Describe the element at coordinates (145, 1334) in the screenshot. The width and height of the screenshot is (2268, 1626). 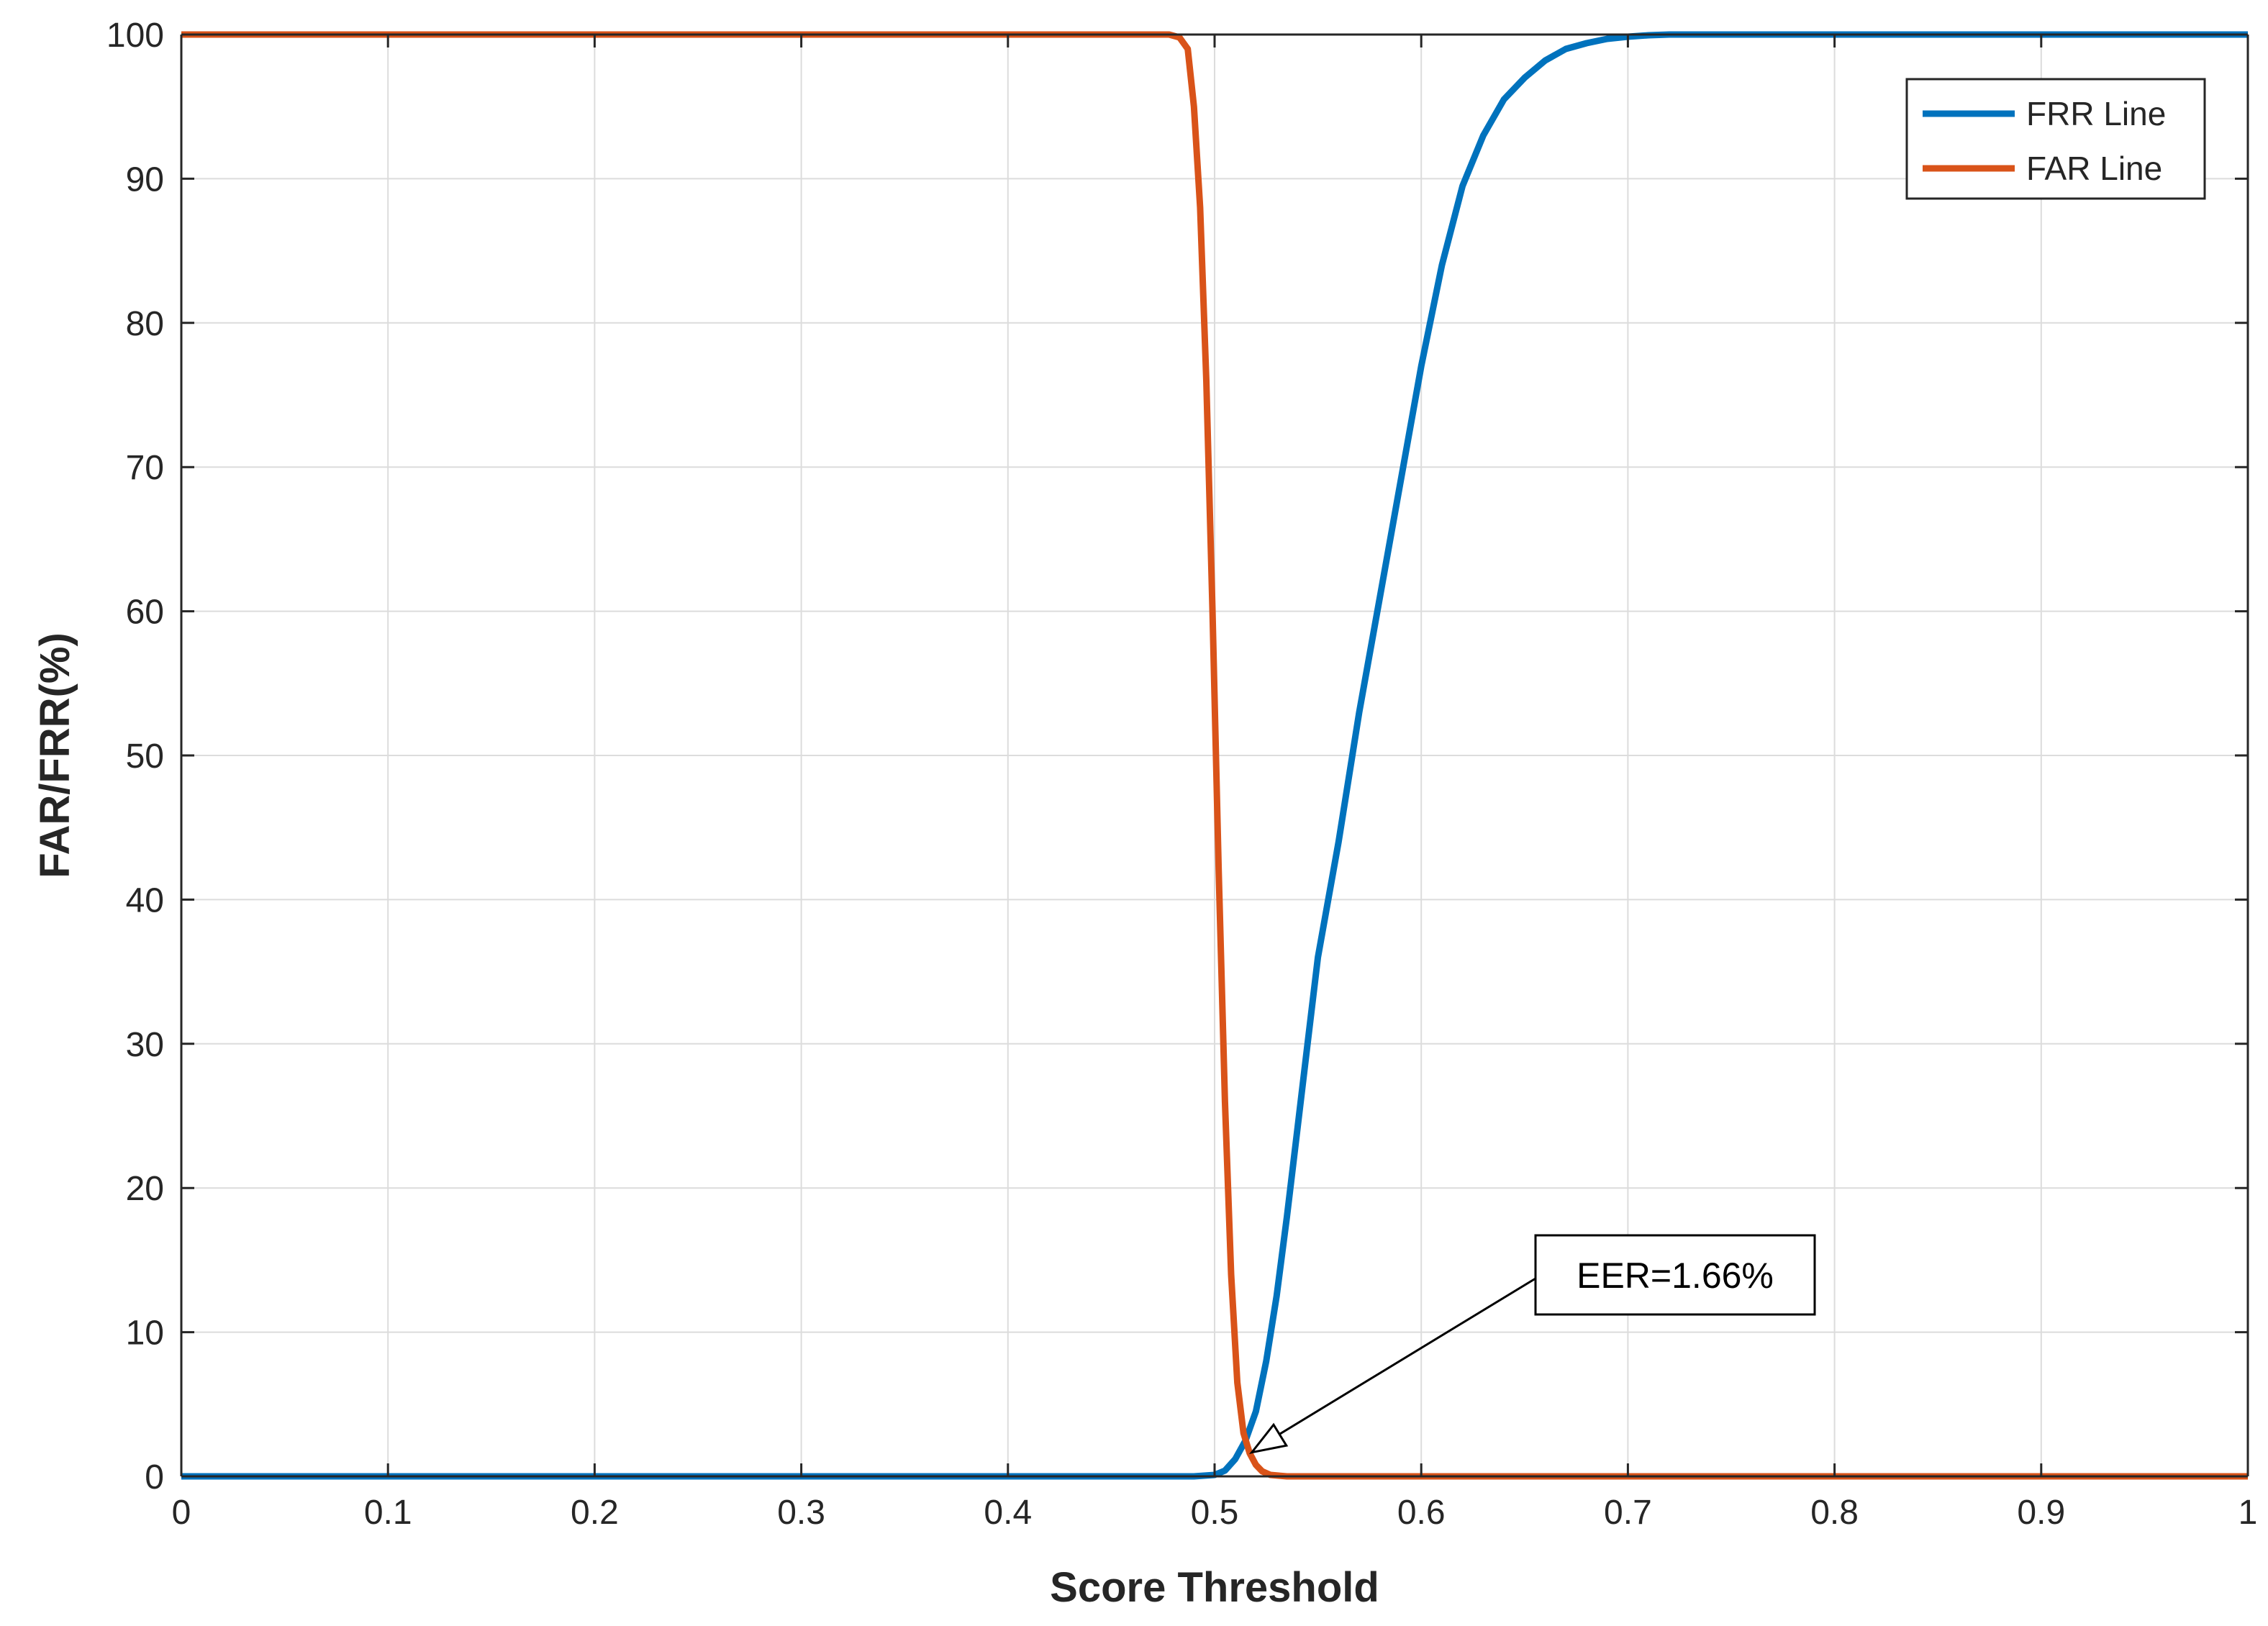
I see `y-tick-label: 10` at that location.